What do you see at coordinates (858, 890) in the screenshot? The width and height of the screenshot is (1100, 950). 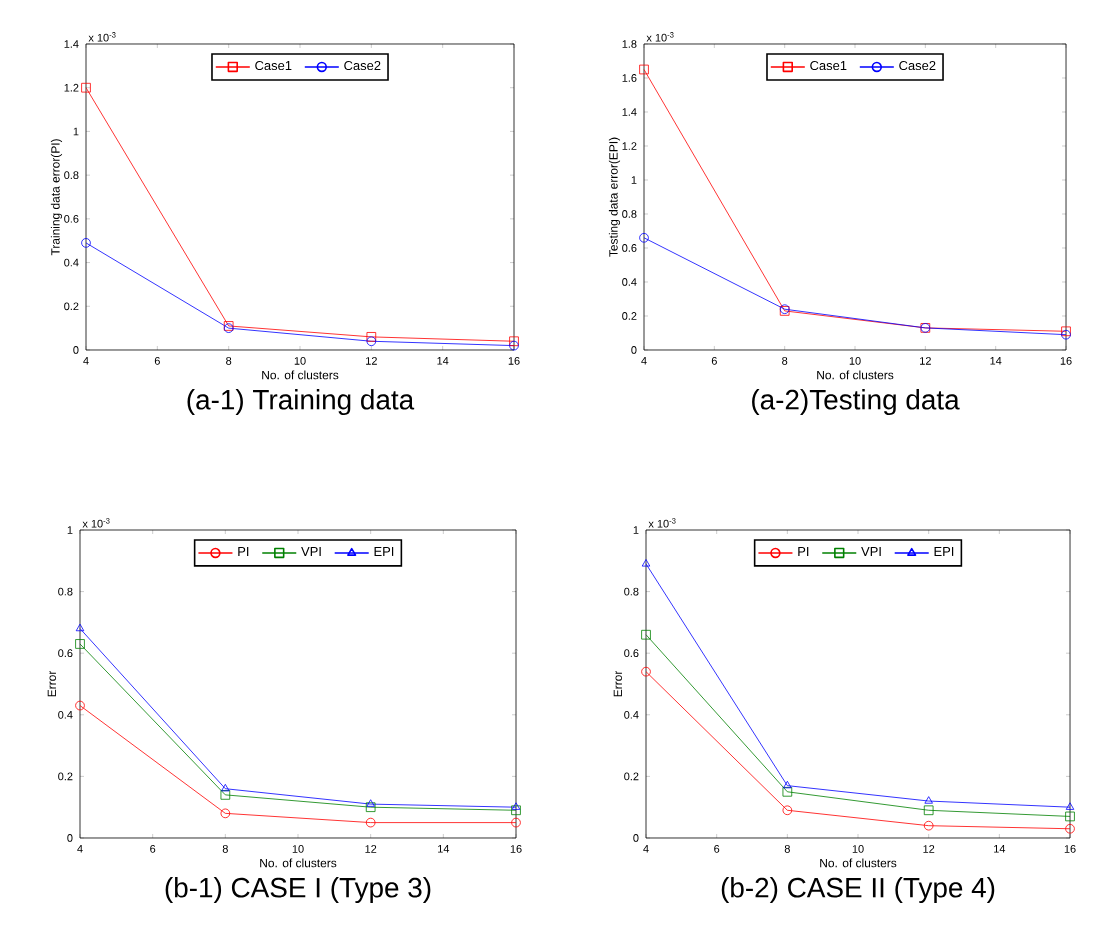 I see `text: (b-2) CASE II (Type 4)` at bounding box center [858, 890].